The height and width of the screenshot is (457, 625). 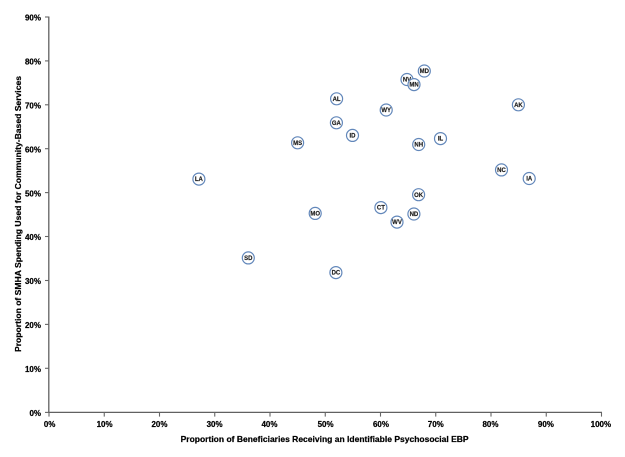 I want to click on svg-text: 100%, so click(x=601, y=424).